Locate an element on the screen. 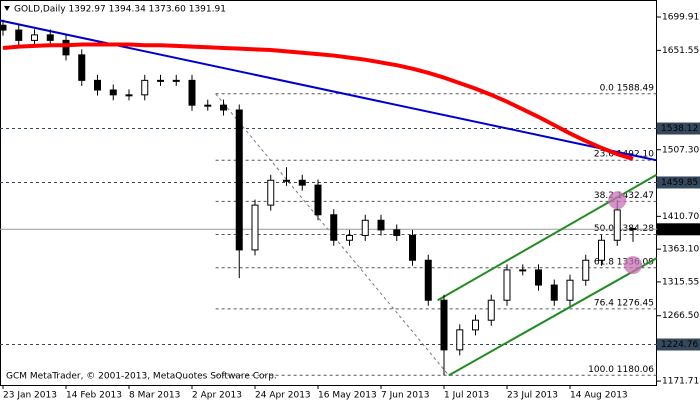 The height and width of the screenshot is (402, 700). x-tick-label: 24 Apr 2013 is located at coordinates (283, 396).